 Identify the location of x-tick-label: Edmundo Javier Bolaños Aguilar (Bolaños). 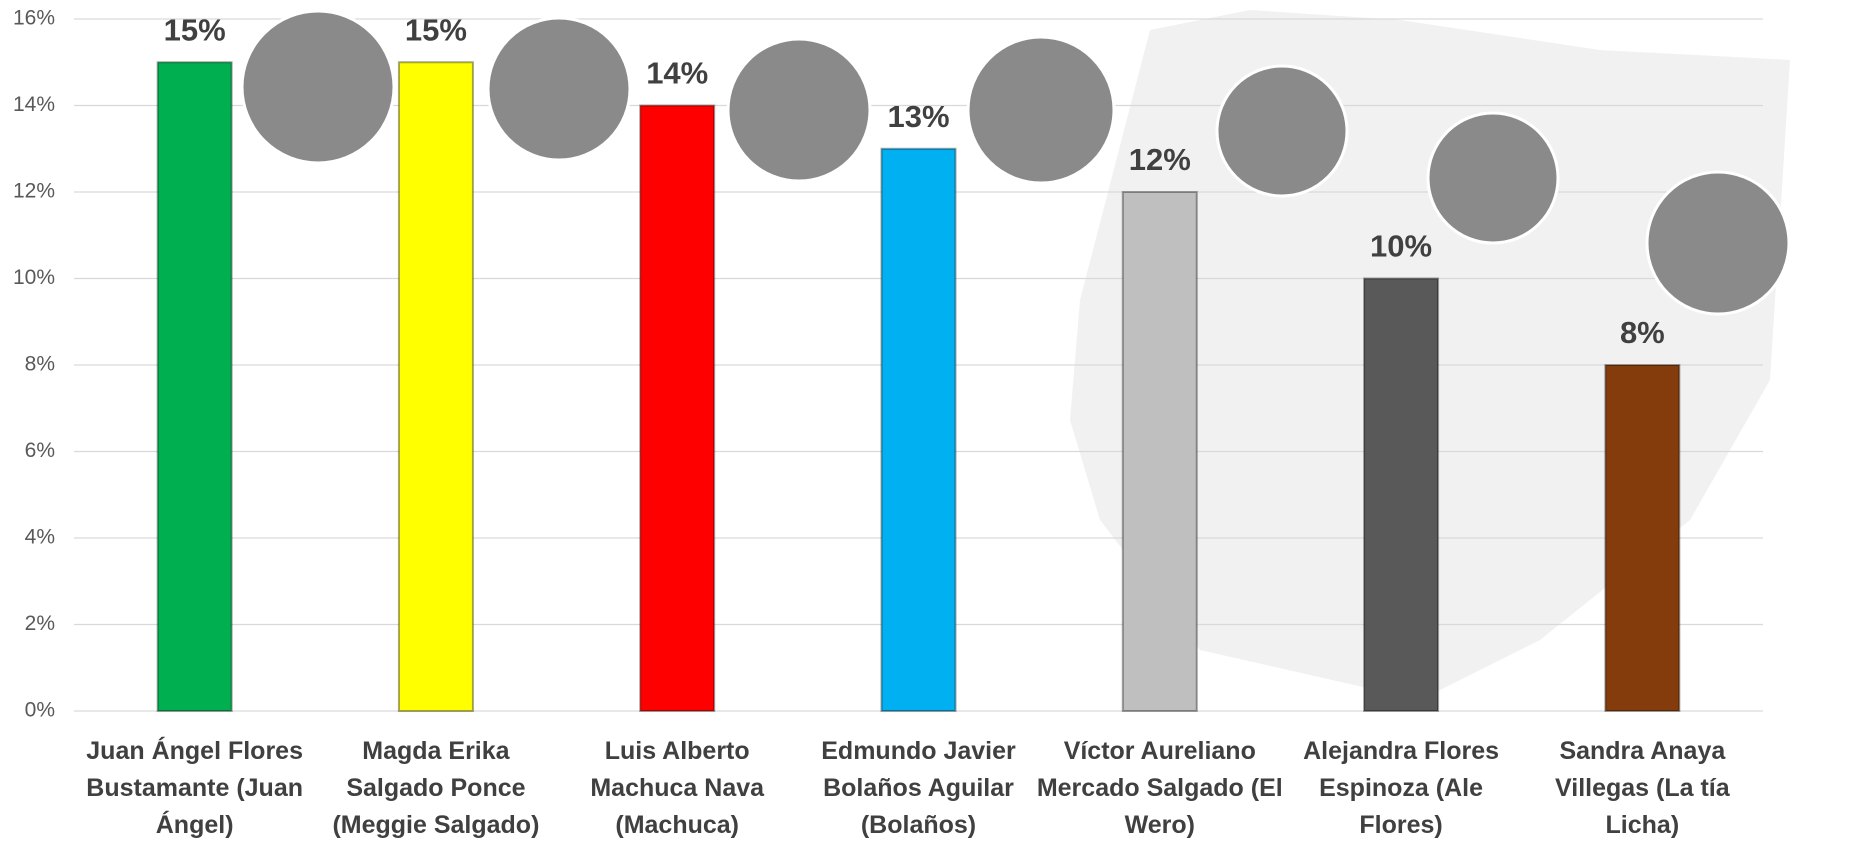
(918, 788).